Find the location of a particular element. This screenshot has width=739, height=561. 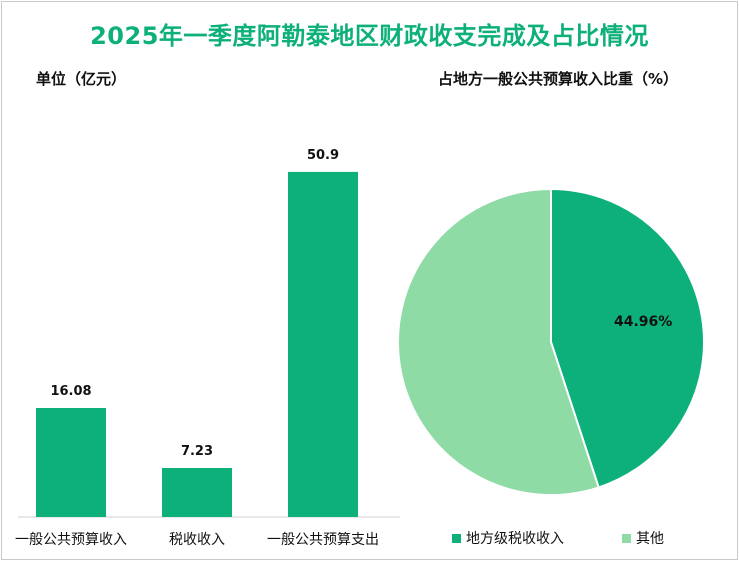

bar-general-budget-expenditure is located at coordinates (323, 344).